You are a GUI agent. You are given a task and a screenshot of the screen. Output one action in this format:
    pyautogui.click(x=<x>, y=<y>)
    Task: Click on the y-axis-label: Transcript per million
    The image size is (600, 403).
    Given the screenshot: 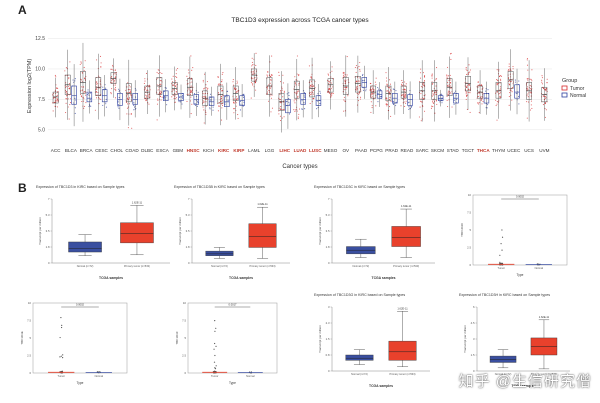 What is the action you would take?
    pyautogui.click(x=320, y=339)
    